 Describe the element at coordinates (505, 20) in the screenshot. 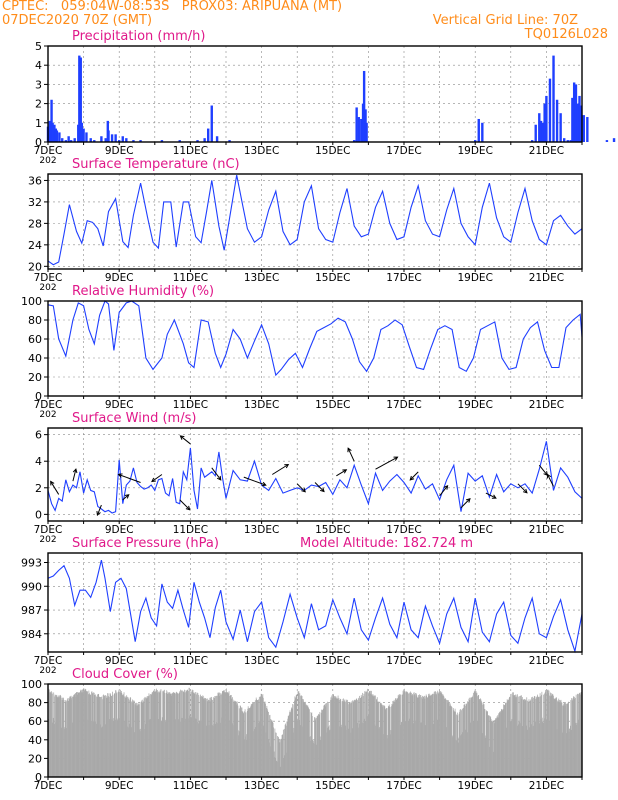

I see `header-grid-line-note: Vertical Grid Line: 70Z` at that location.